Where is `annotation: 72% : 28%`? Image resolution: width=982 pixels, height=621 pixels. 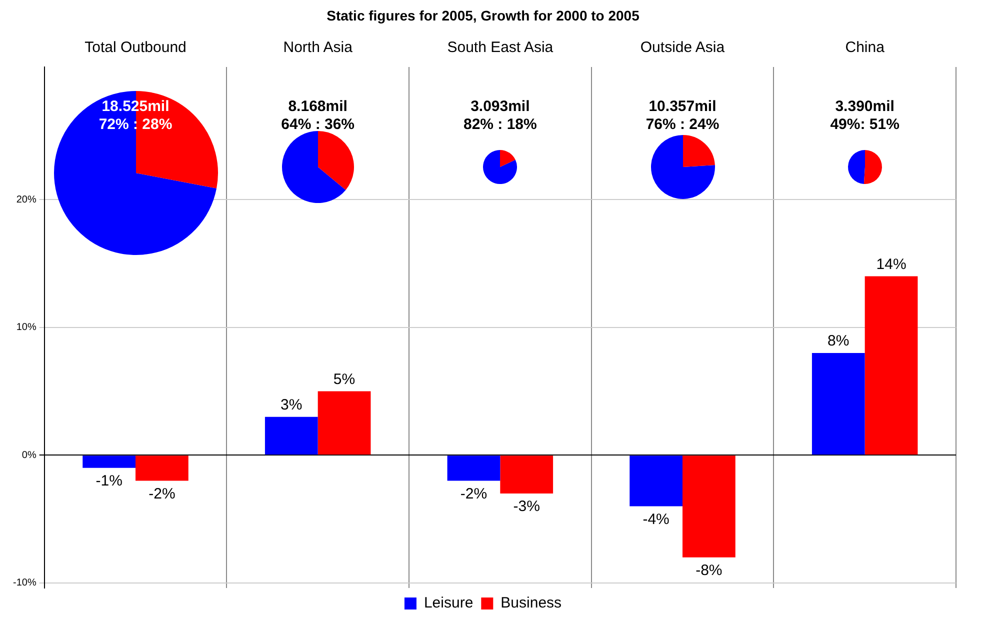 annotation: 72% : 28% is located at coordinates (135, 124).